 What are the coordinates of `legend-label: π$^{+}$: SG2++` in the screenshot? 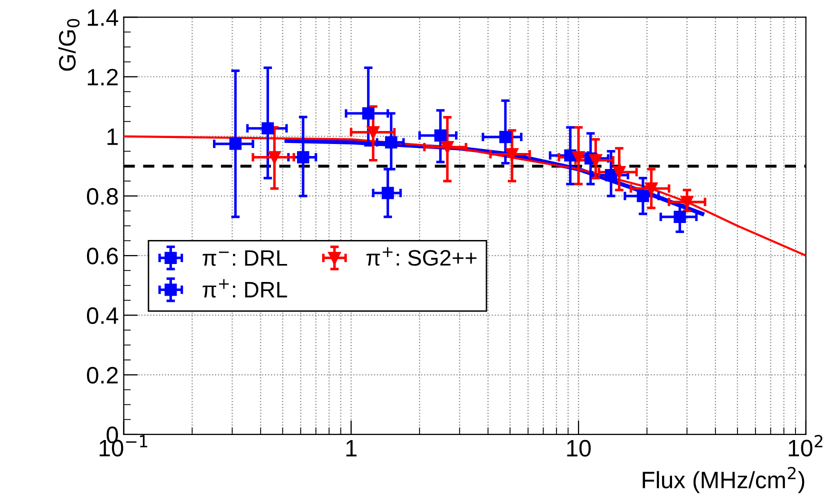 It's located at (421, 256).